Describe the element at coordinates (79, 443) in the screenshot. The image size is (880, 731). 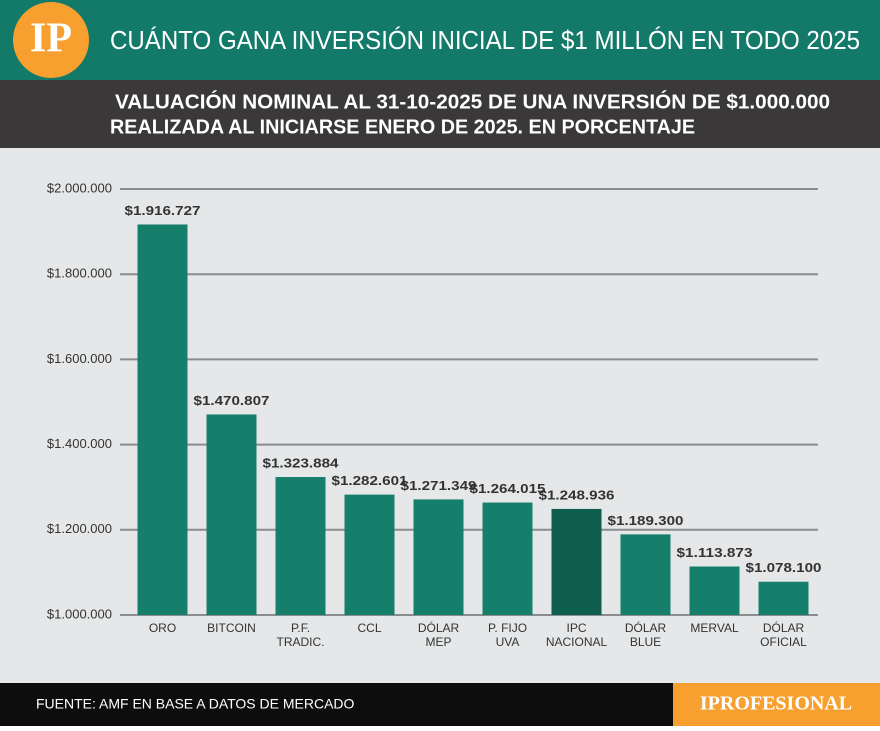
I see `y-tick-label: $1.400.000` at that location.